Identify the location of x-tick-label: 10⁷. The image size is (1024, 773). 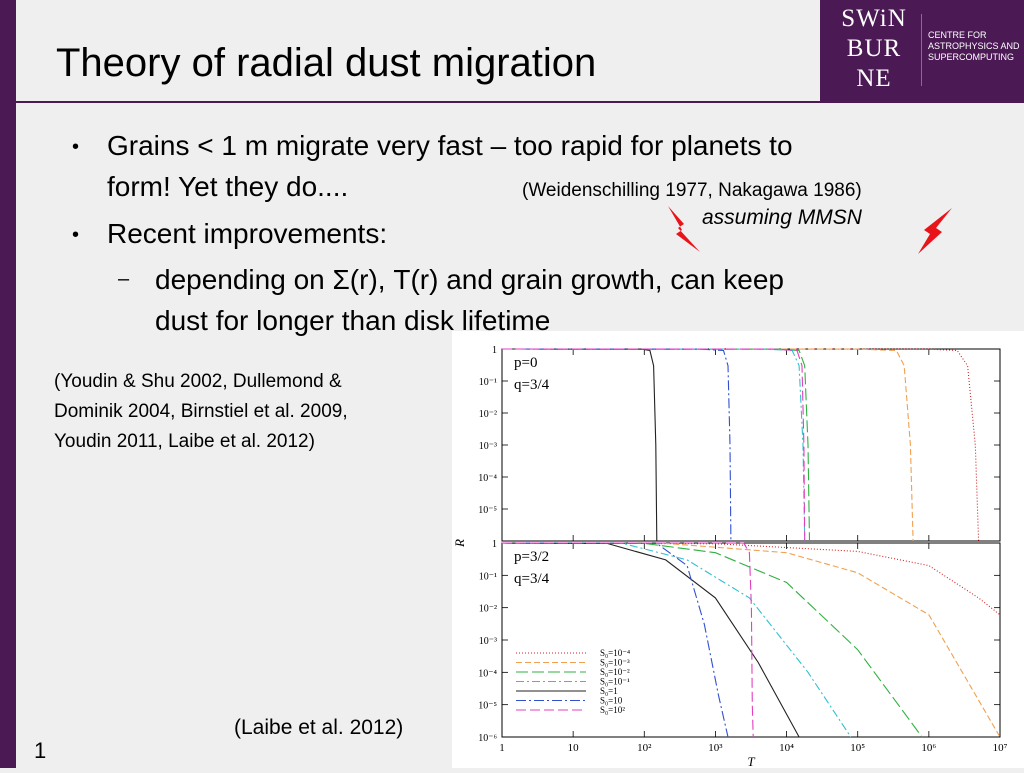
(1000, 748).